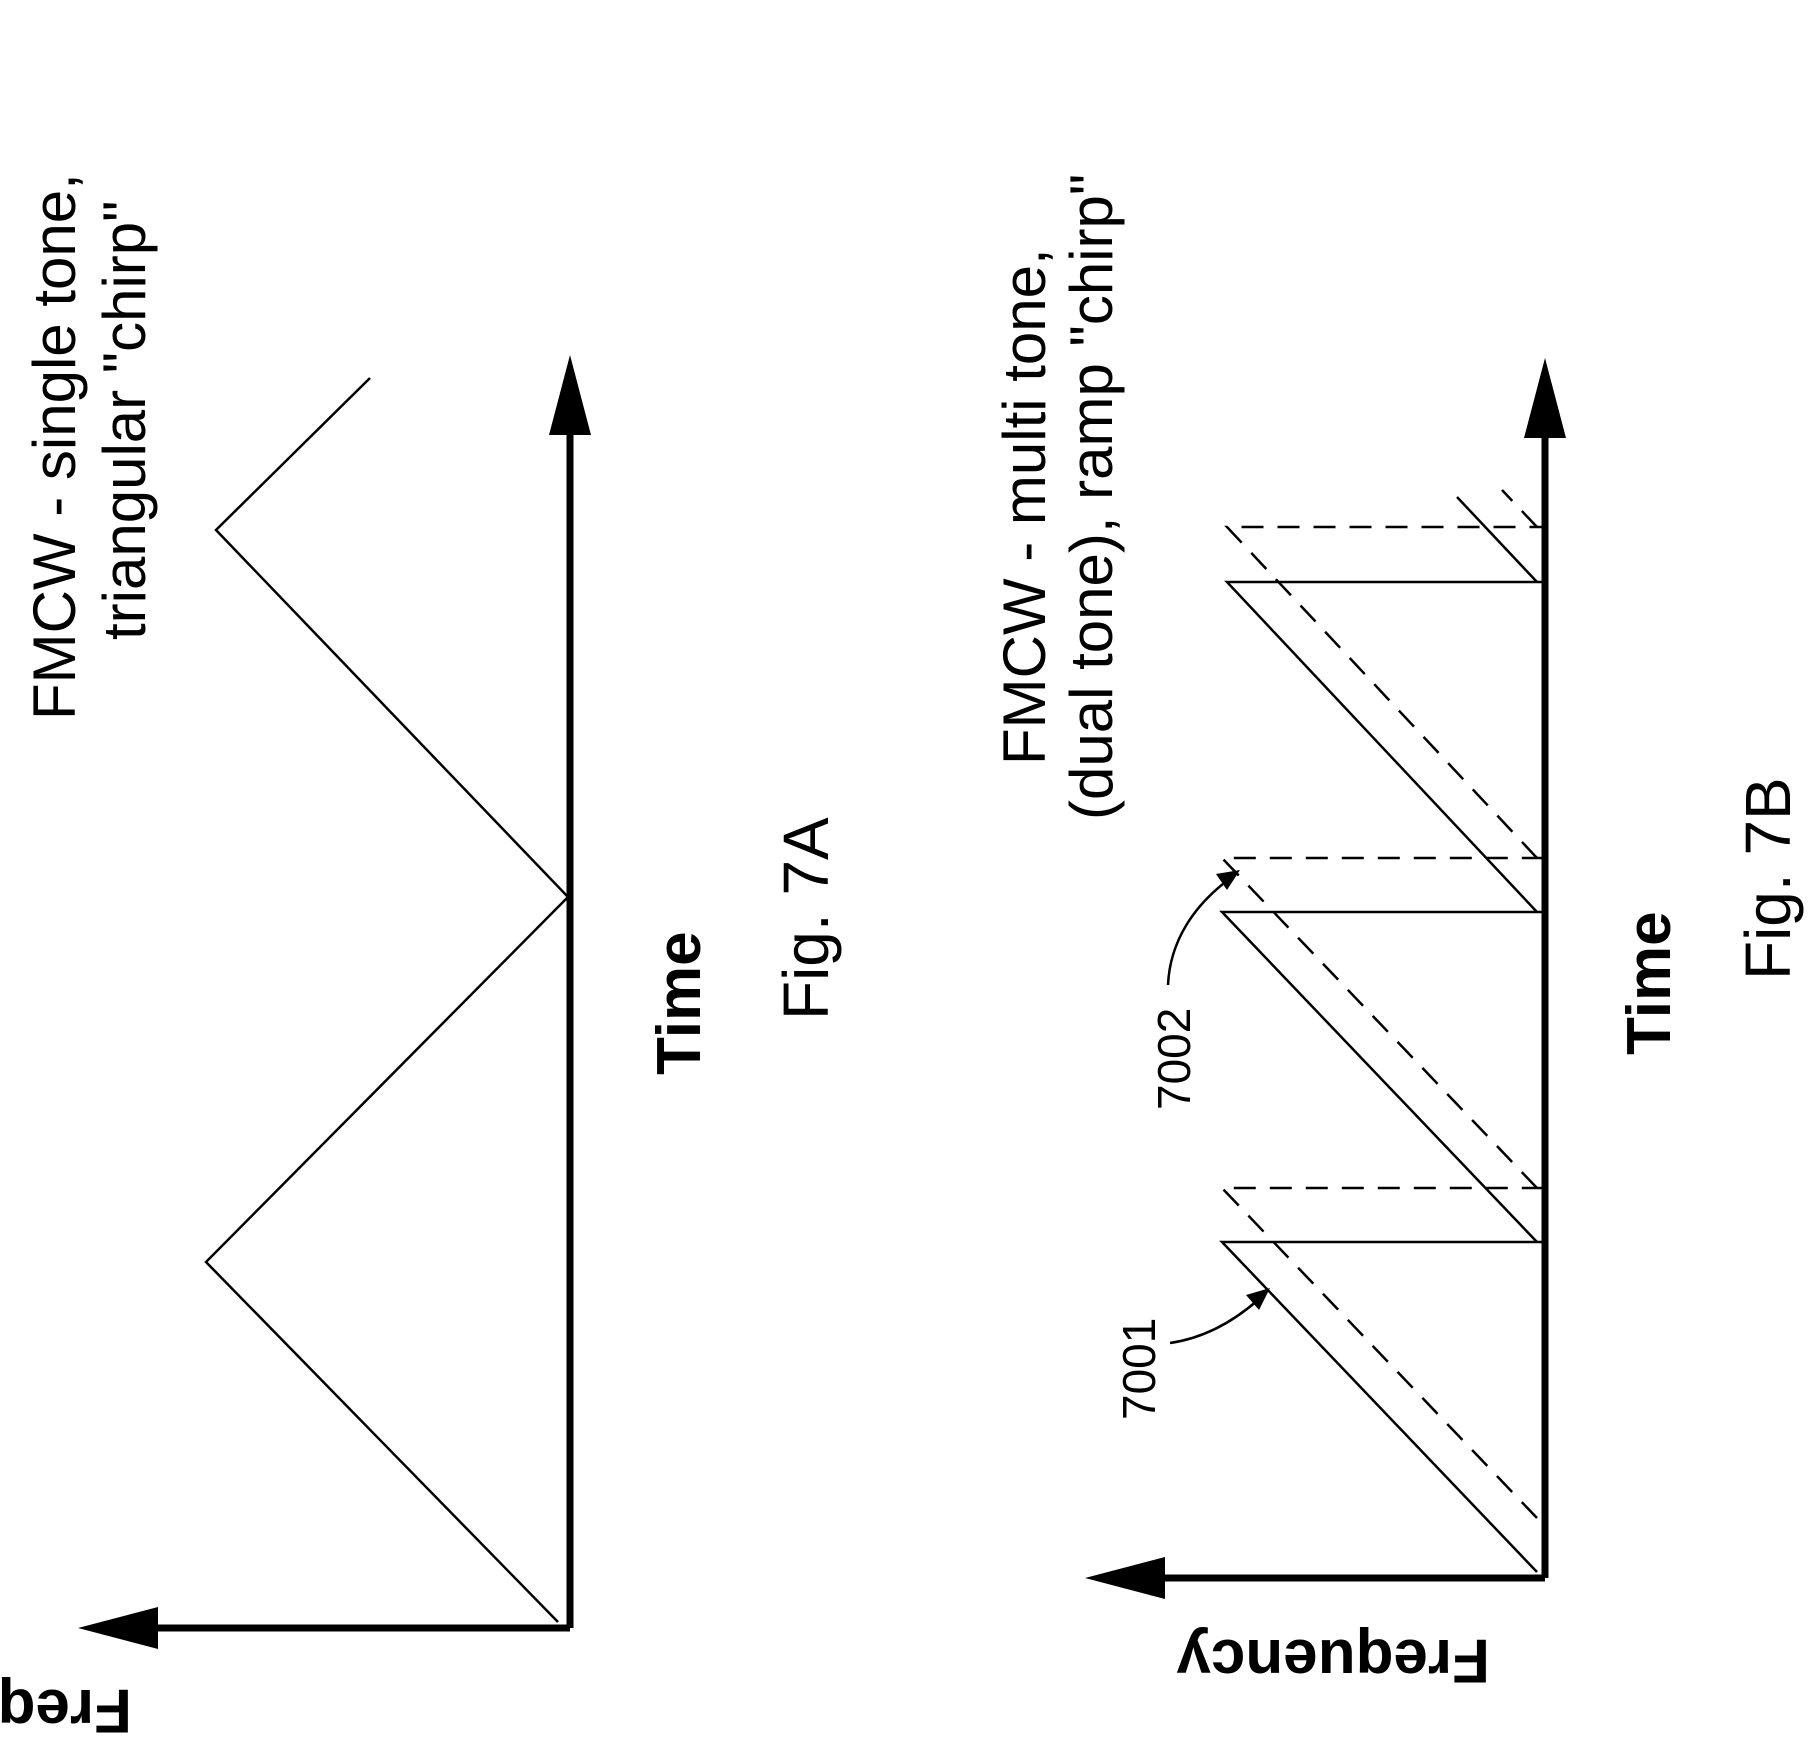  I want to click on fig-7b-ref-7001: 7001, so click(1139, 1369).